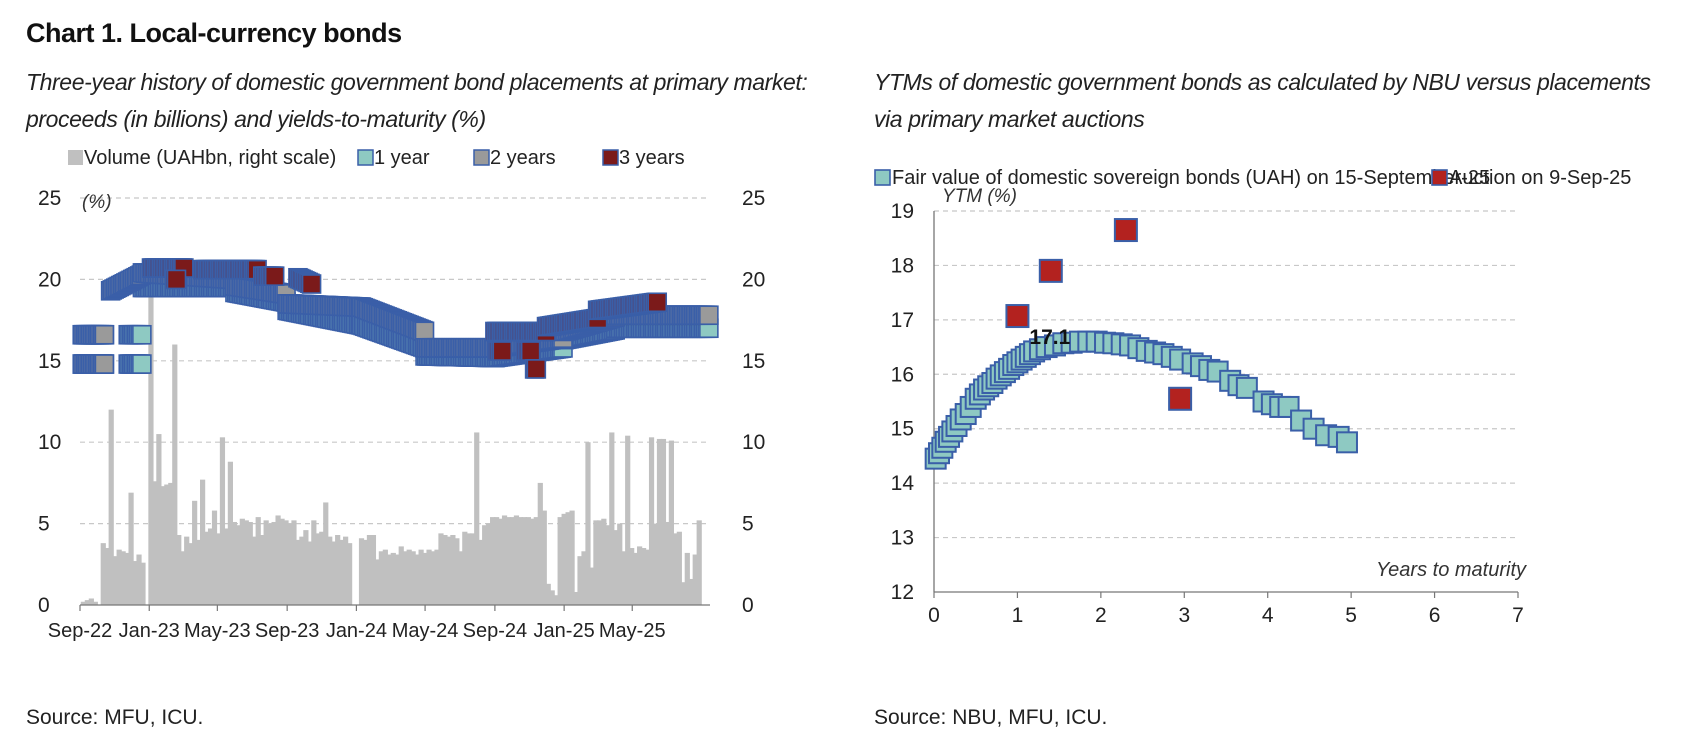 The width and height of the screenshot is (1682, 755). I want to click on right-subtitle-lead: YTMs, so click(903, 82).